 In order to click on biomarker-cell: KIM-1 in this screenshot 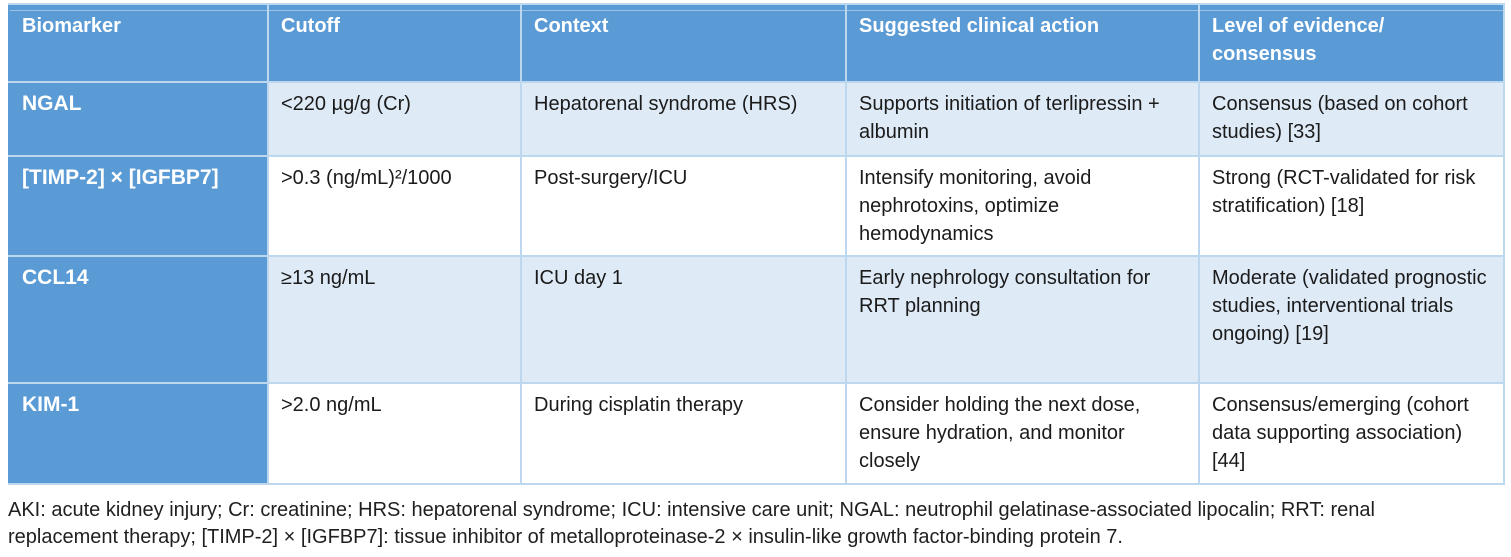, I will do `click(138, 433)`.